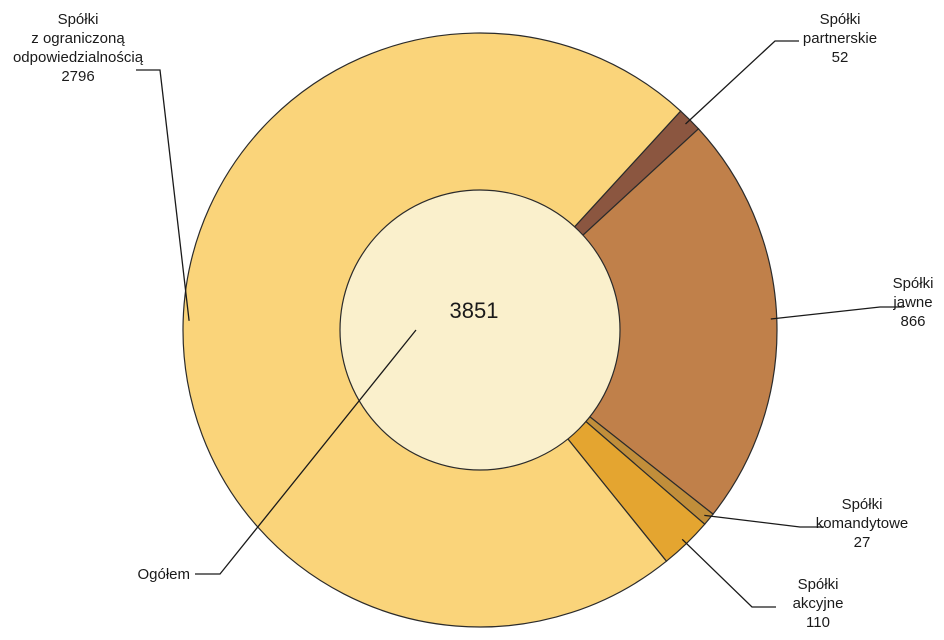 The height and width of the screenshot is (640, 944). What do you see at coordinates (480, 330) in the screenshot?
I see `total-inner-circle` at bounding box center [480, 330].